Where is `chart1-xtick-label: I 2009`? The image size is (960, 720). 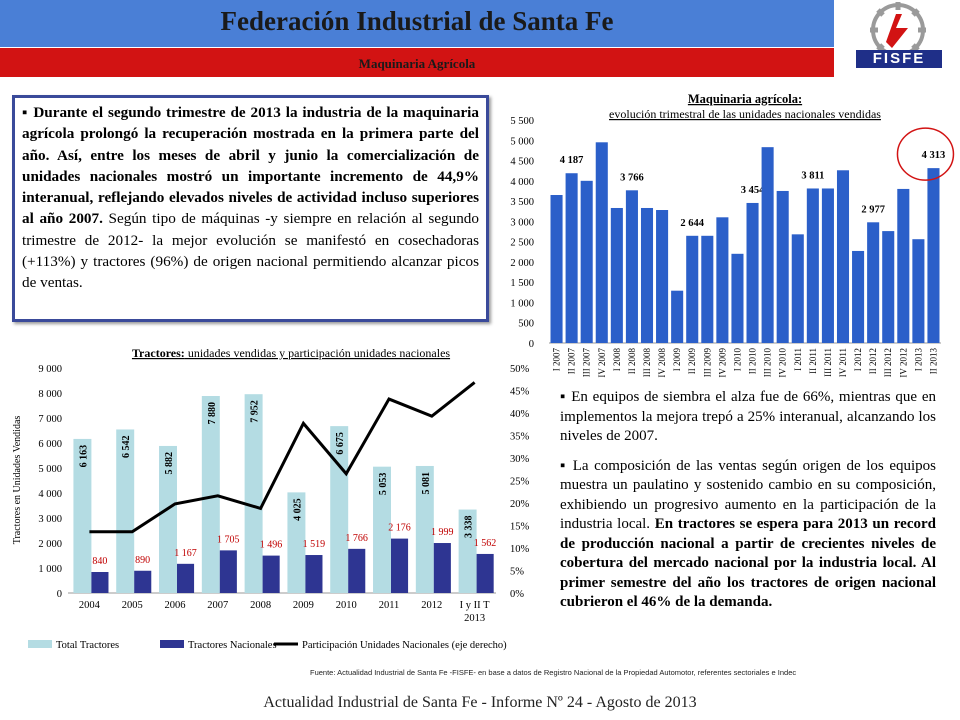 chart1-xtick-label: I 2009 is located at coordinates (677, 360).